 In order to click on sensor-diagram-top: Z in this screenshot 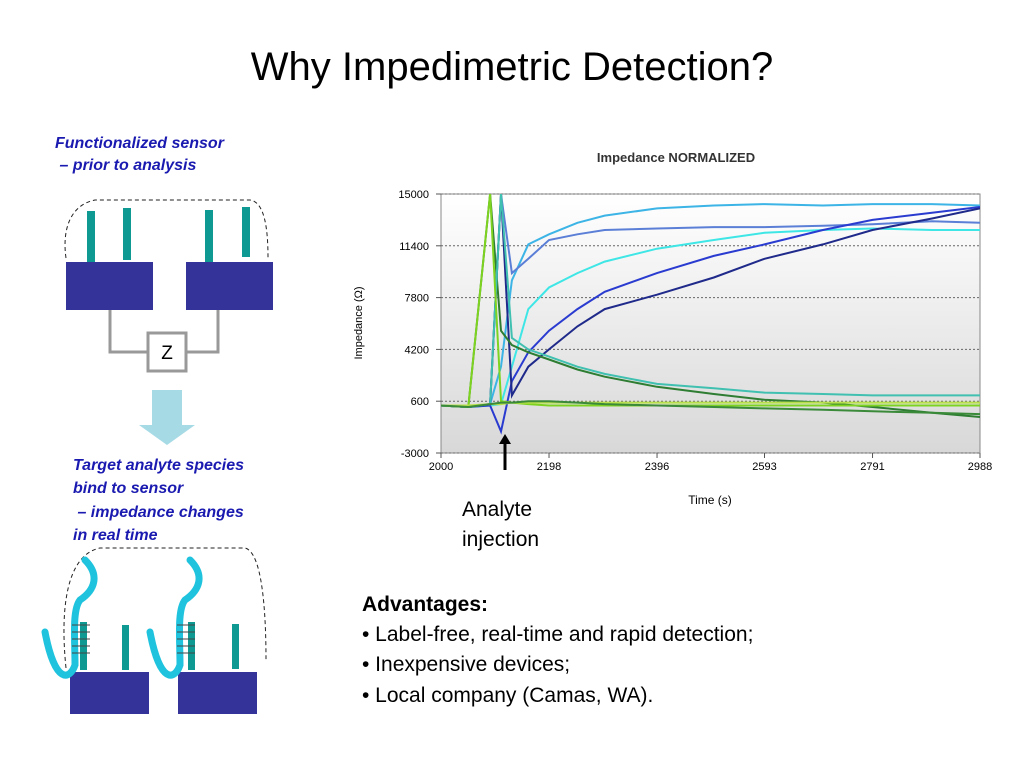, I will do `click(168, 322)`.